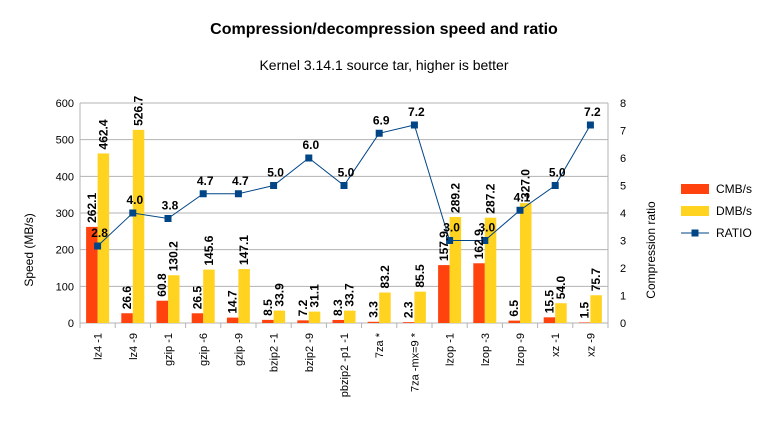 The image size is (768, 432). Describe the element at coordinates (734, 233) in the screenshot. I see `legend-label: RATIO` at that location.